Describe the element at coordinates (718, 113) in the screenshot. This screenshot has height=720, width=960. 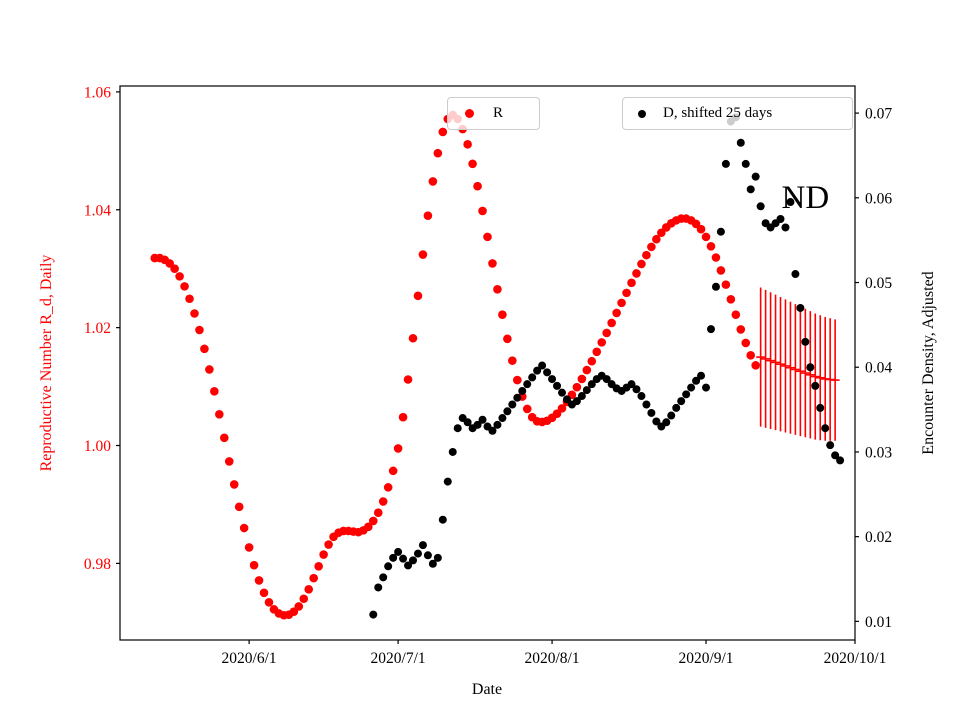
I see `d-legend-label: D, shifted 25 days` at that location.